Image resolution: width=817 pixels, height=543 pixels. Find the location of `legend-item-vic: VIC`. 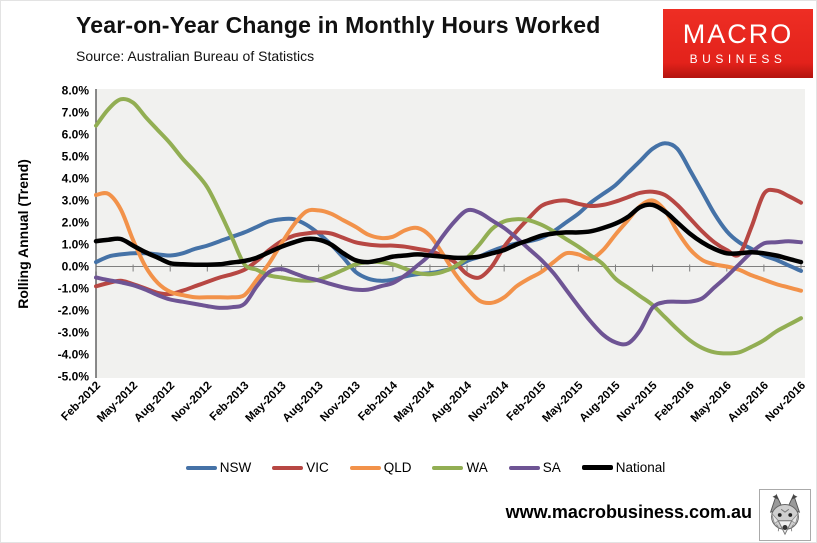

legend-item-vic: VIC is located at coordinates (300, 467).